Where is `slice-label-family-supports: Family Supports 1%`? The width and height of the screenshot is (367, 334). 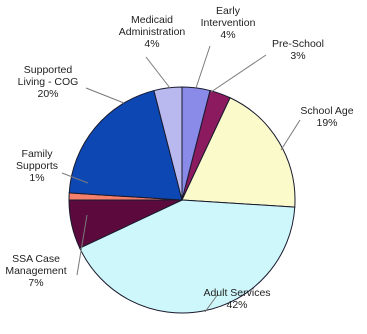
slice-label-family-supports: Family Supports 1% is located at coordinates (37, 166).